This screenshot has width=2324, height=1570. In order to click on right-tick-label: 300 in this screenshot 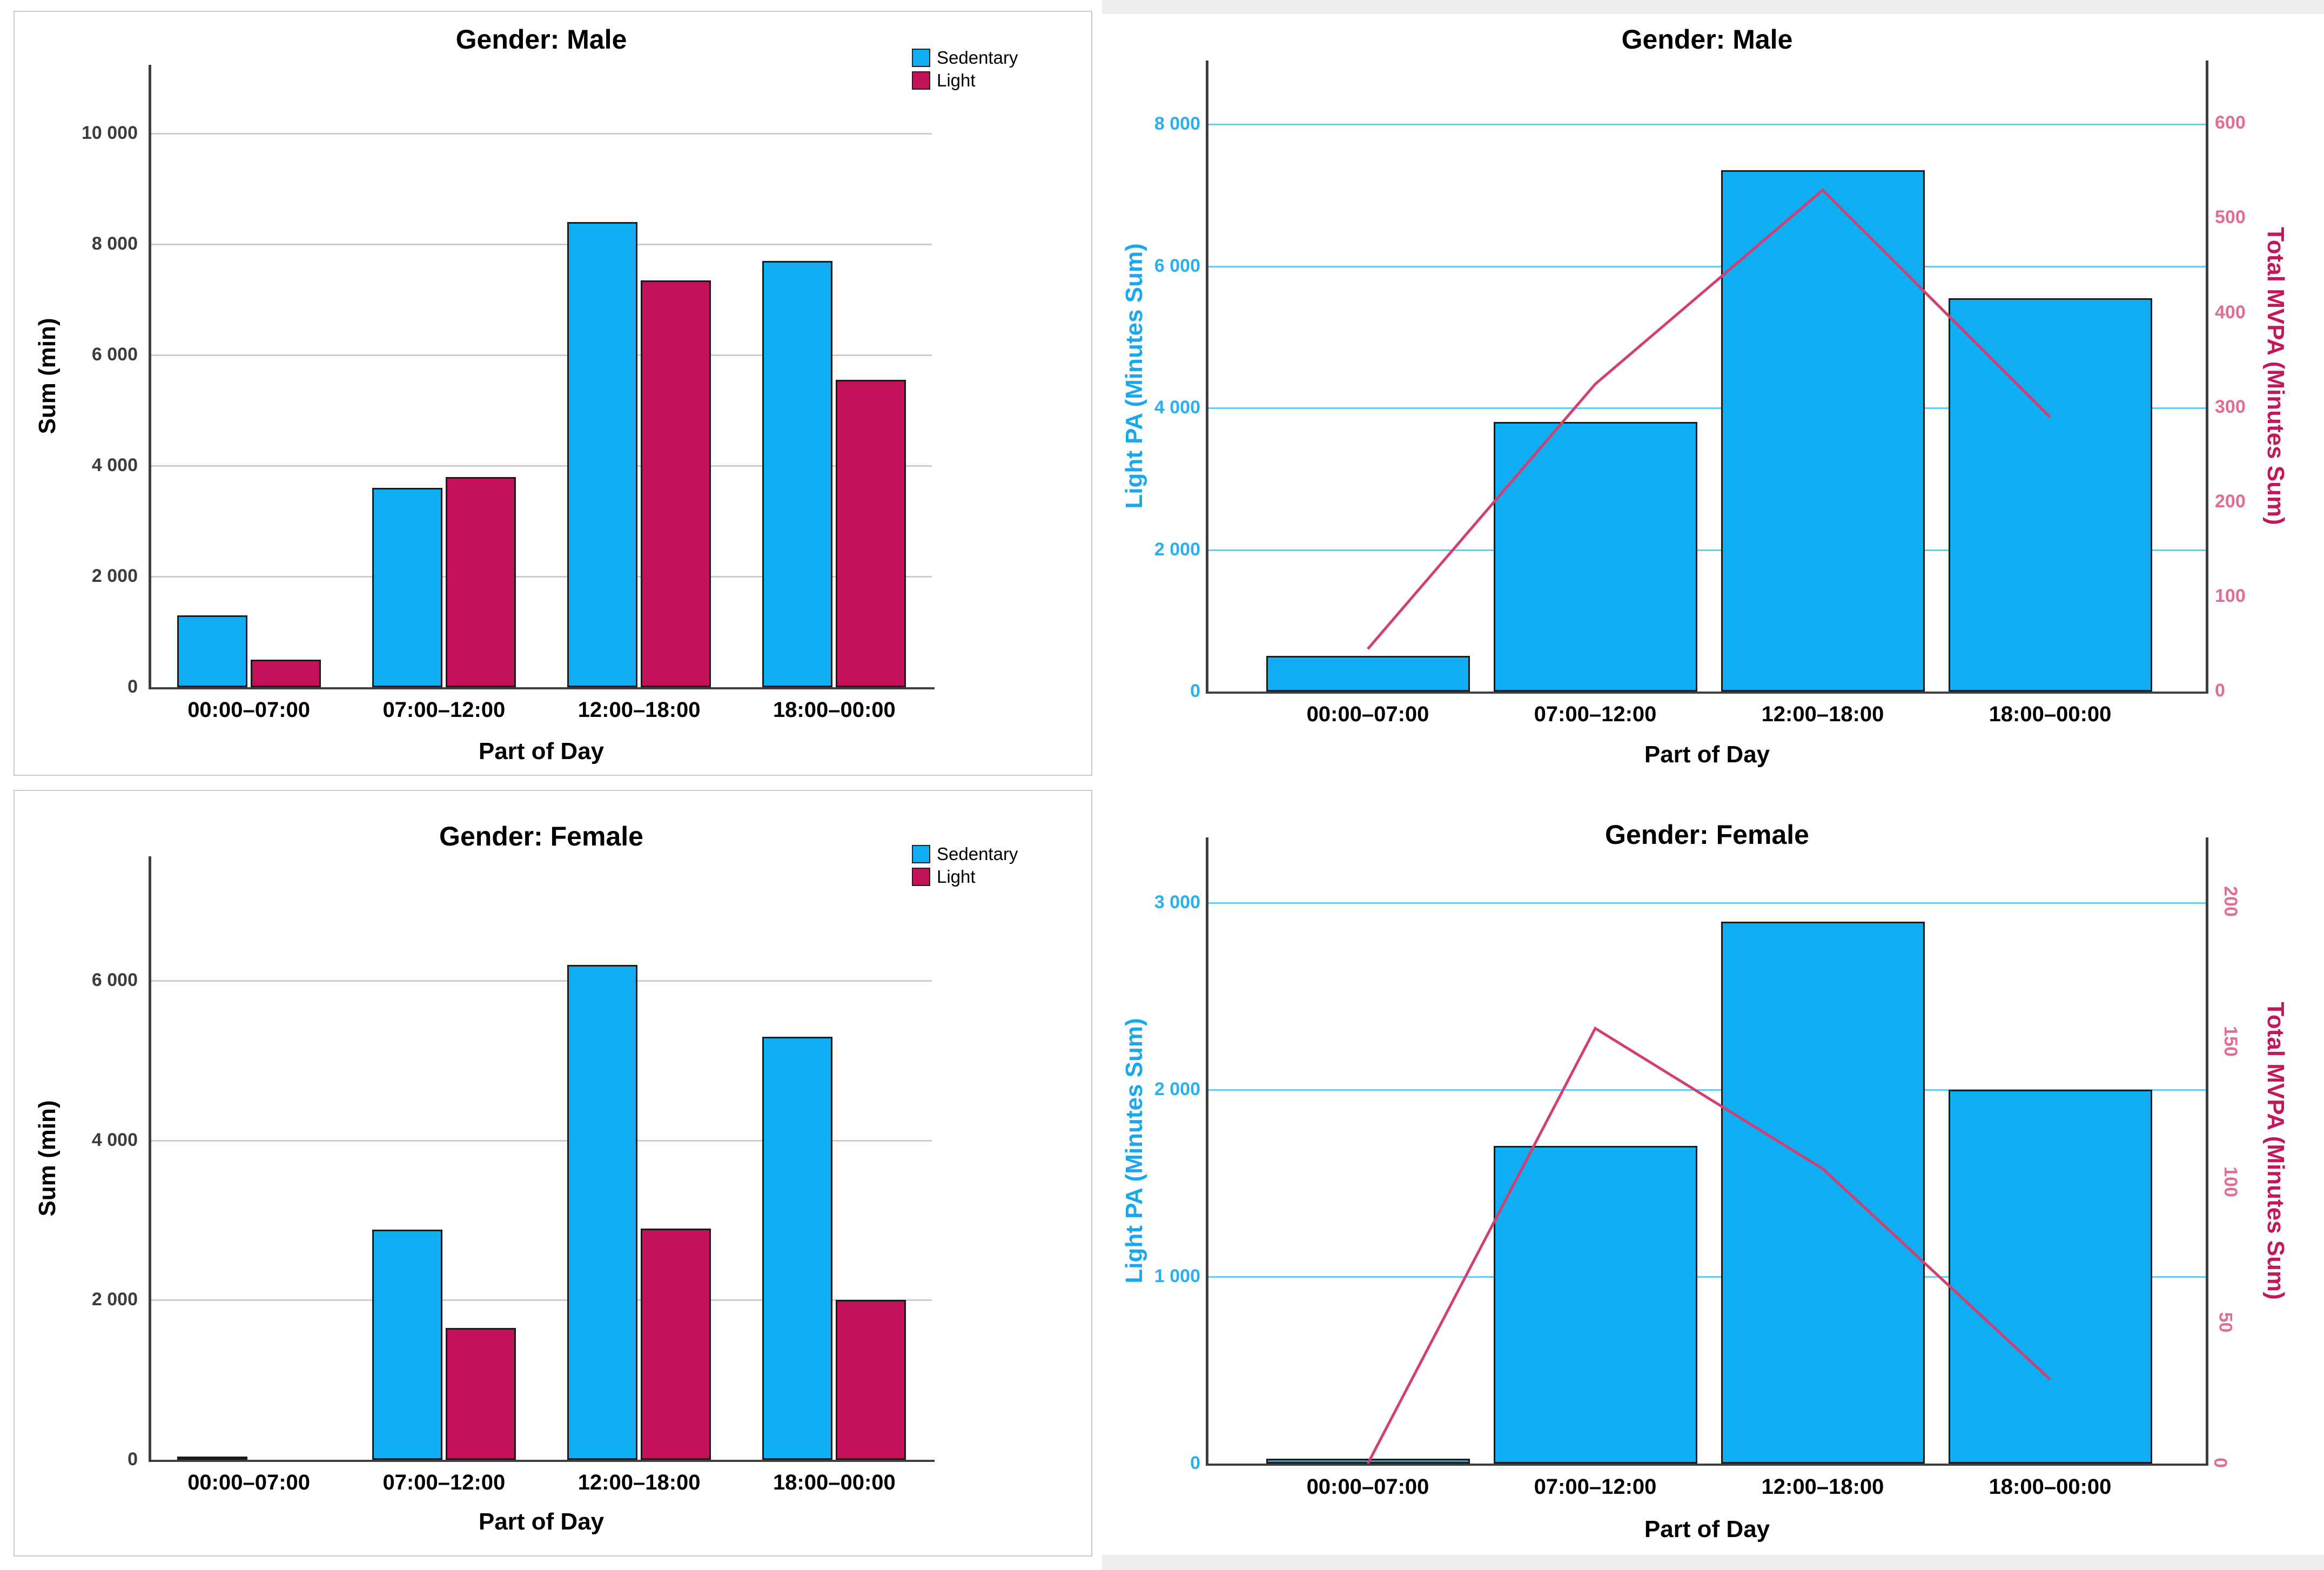, I will do `click(2231, 406)`.